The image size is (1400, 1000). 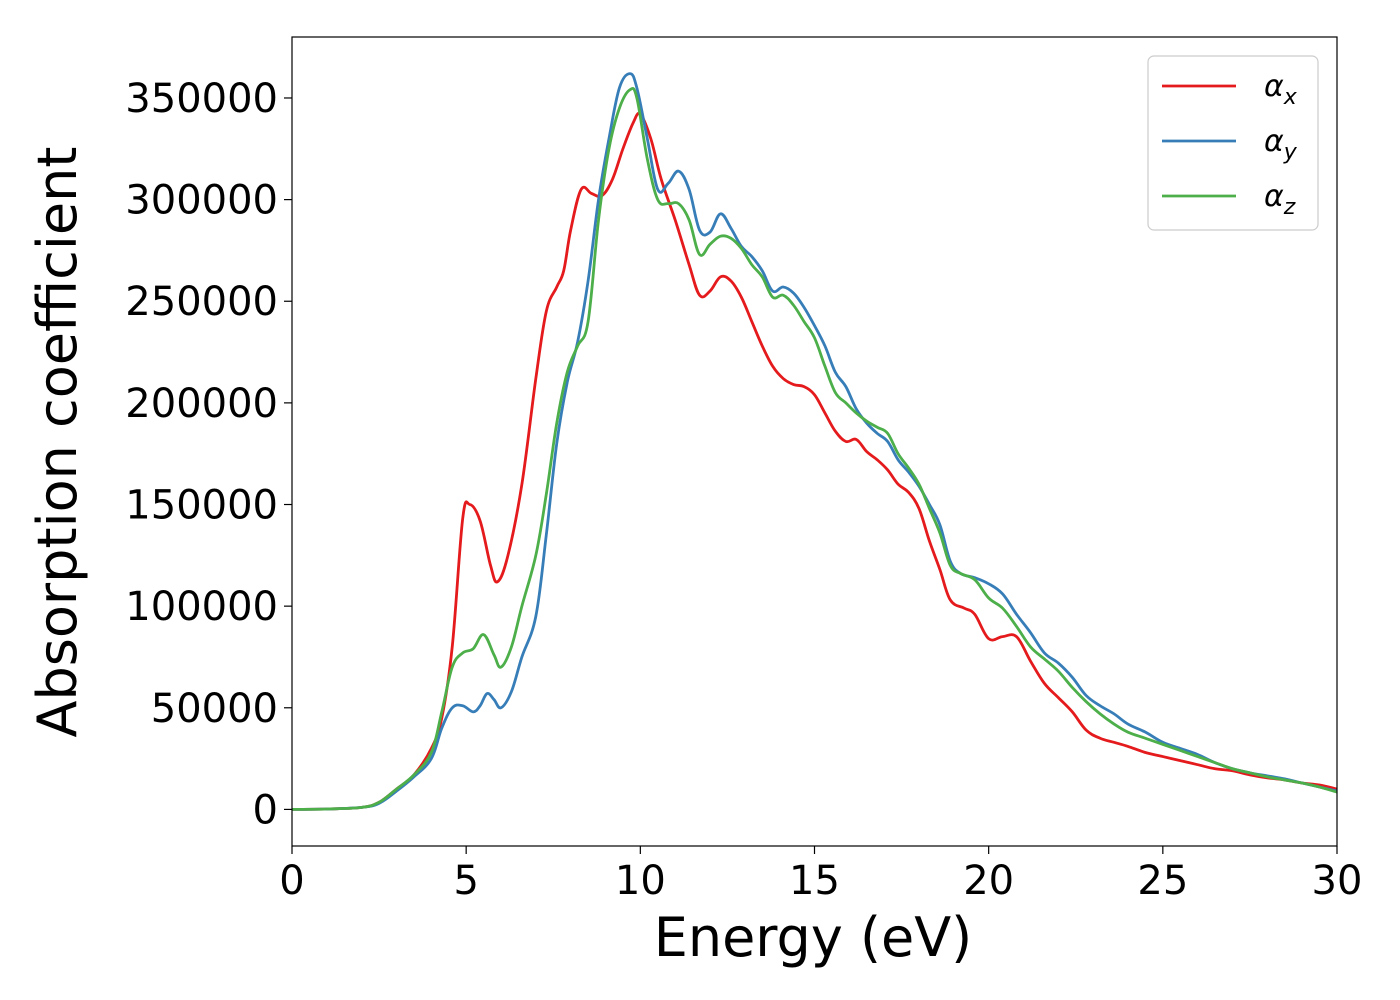 I want to click on x-tick-label: 15, so click(x=814, y=881).